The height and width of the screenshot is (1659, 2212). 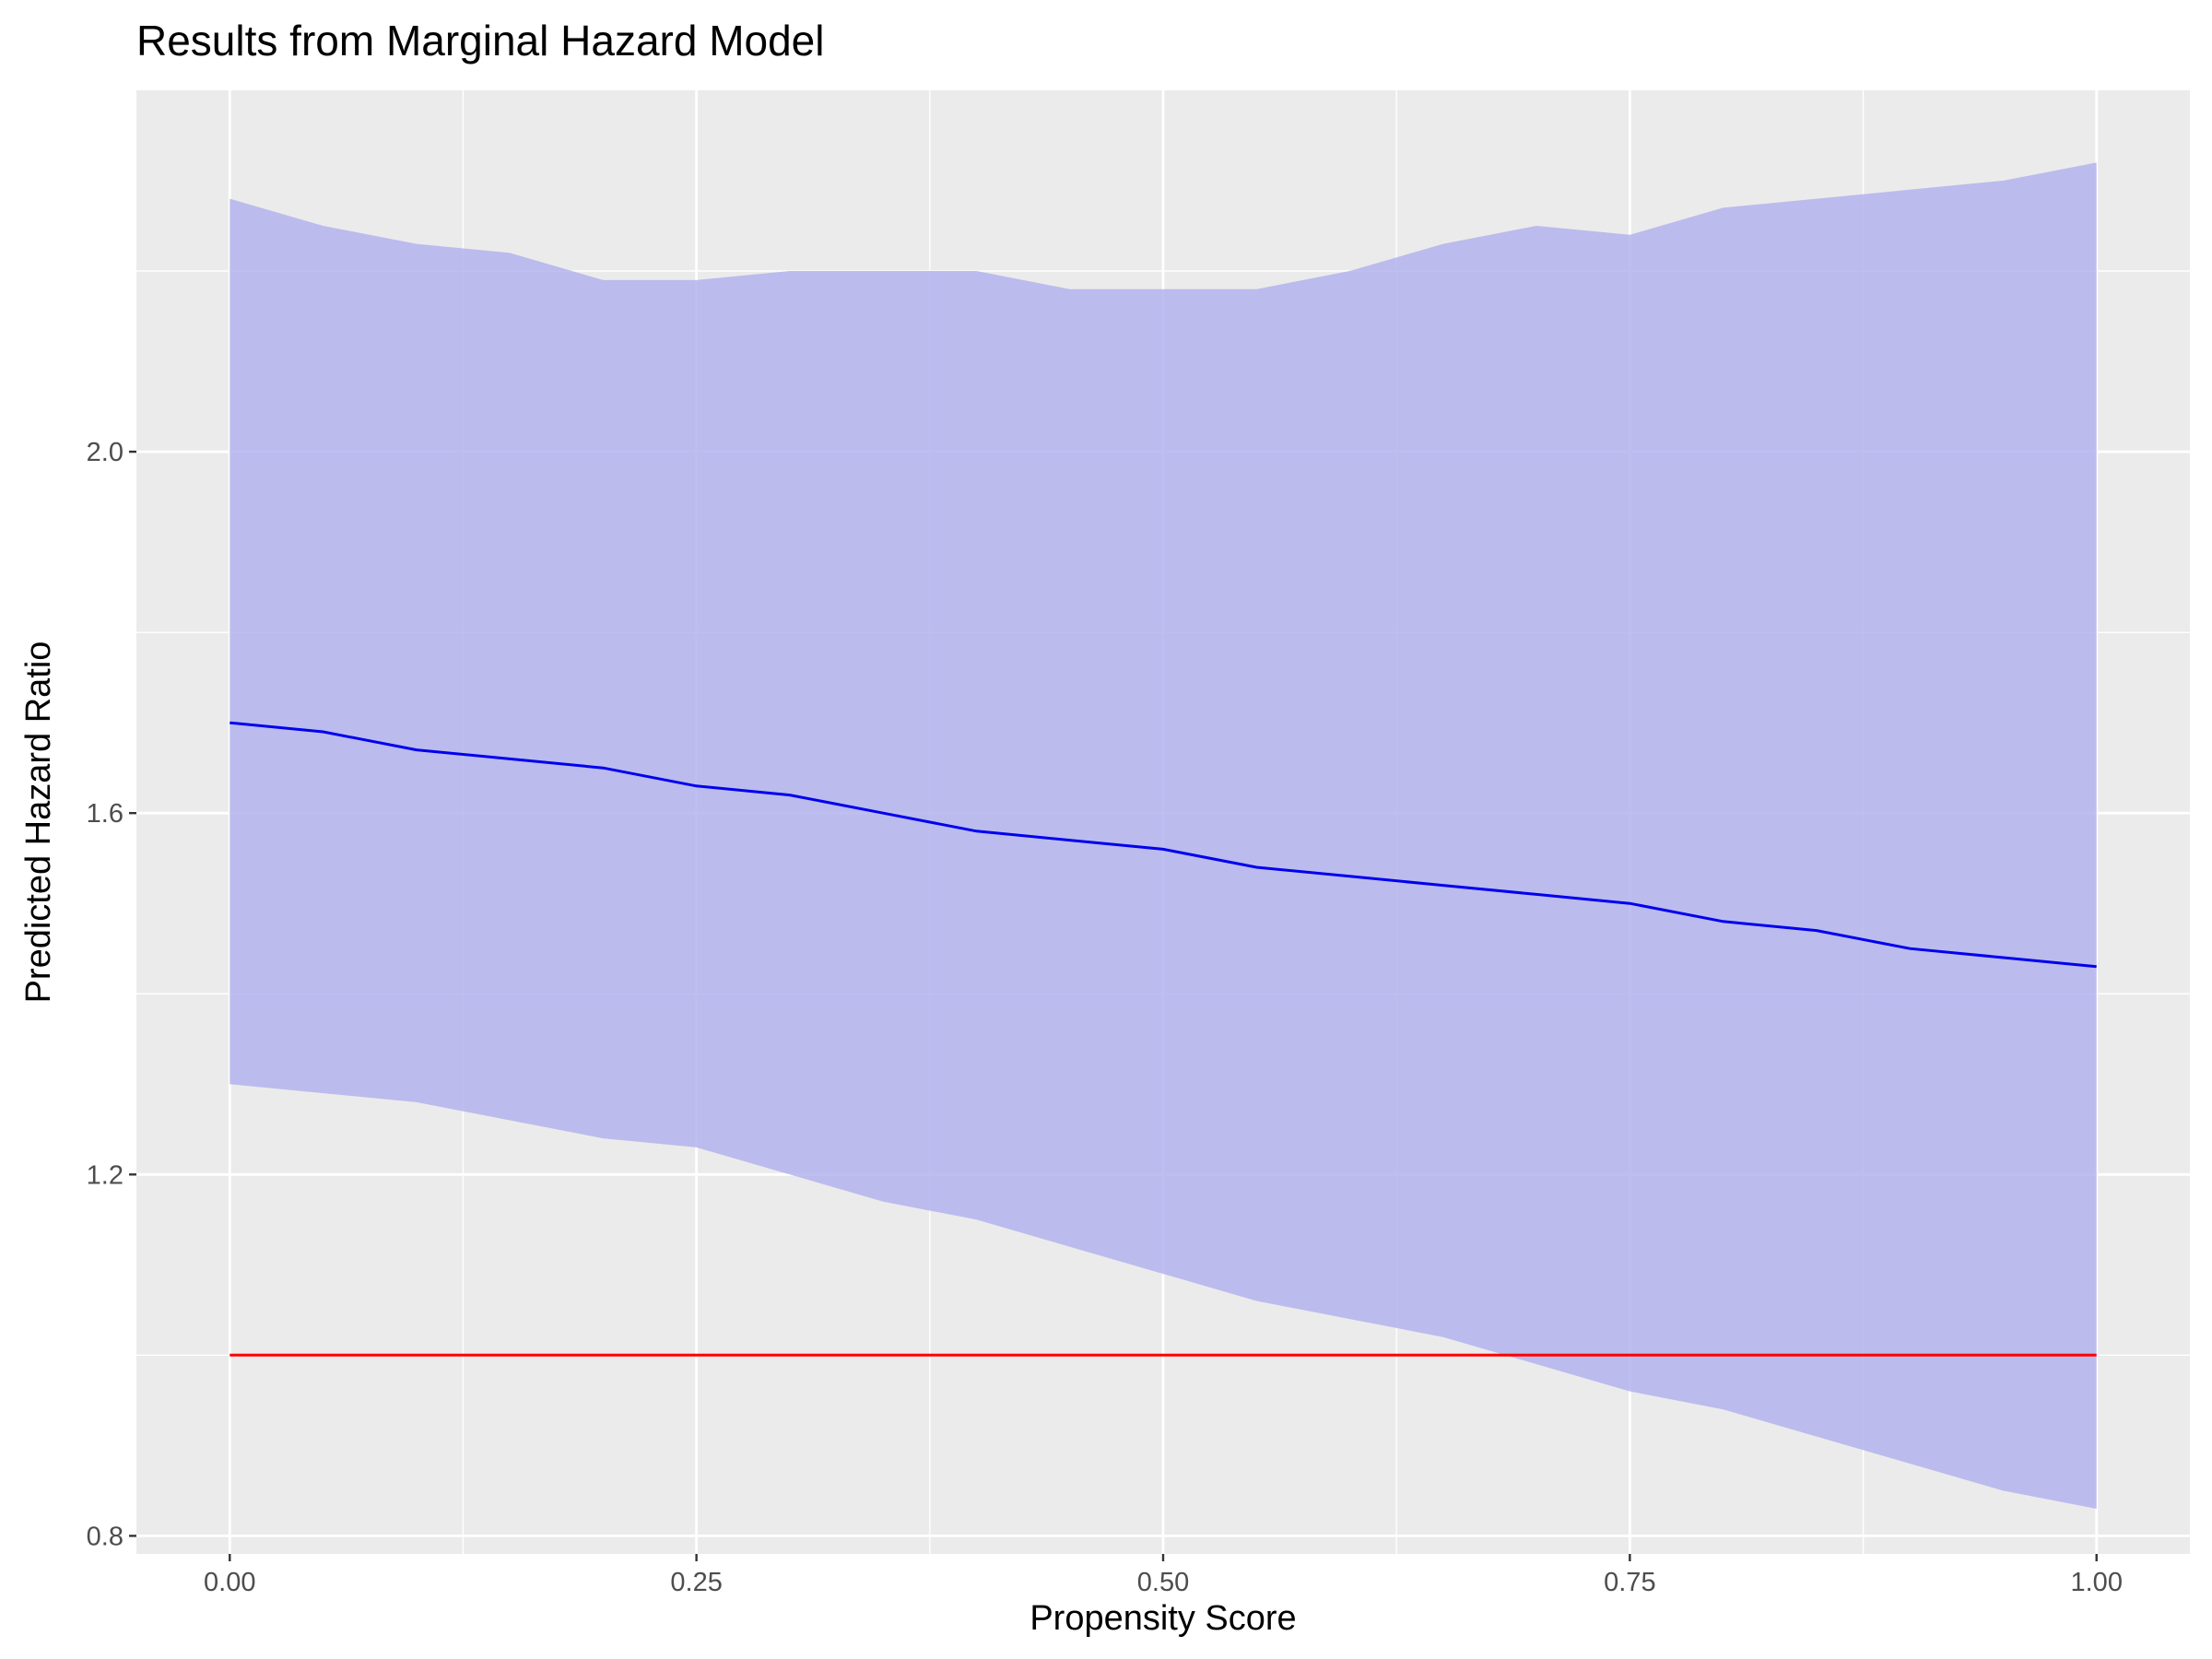 What do you see at coordinates (1629, 1582) in the screenshot?
I see `x-tick-label: 0.75` at bounding box center [1629, 1582].